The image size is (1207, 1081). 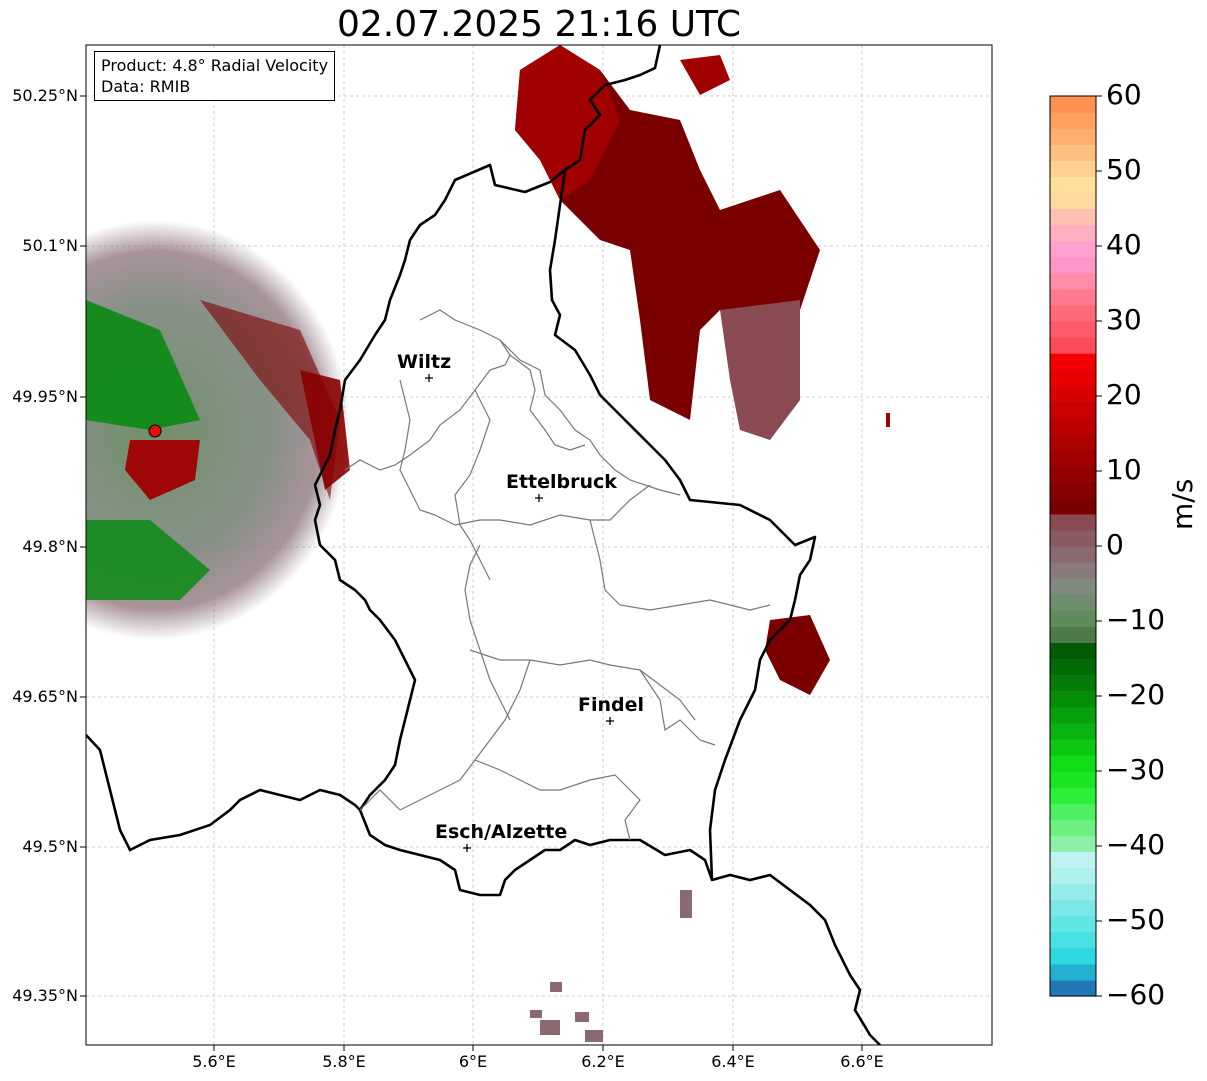 What do you see at coordinates (344, 1061) in the screenshot?
I see `lon-label: 5.8°E` at bounding box center [344, 1061].